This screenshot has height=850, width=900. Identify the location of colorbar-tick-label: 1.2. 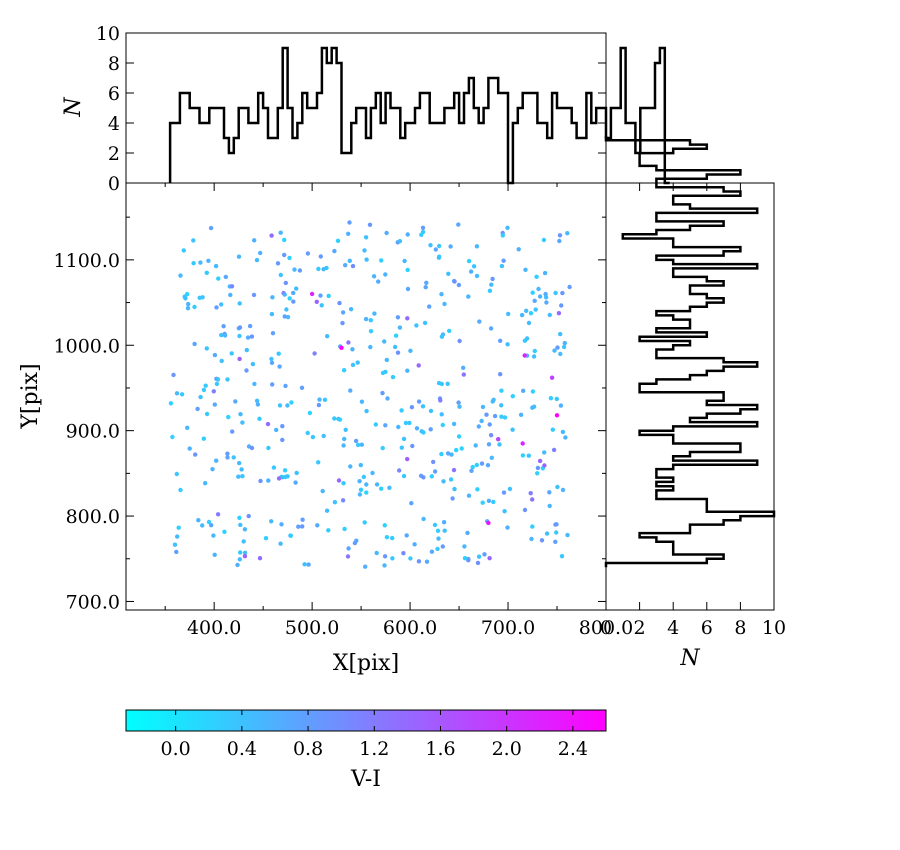
(374, 749).